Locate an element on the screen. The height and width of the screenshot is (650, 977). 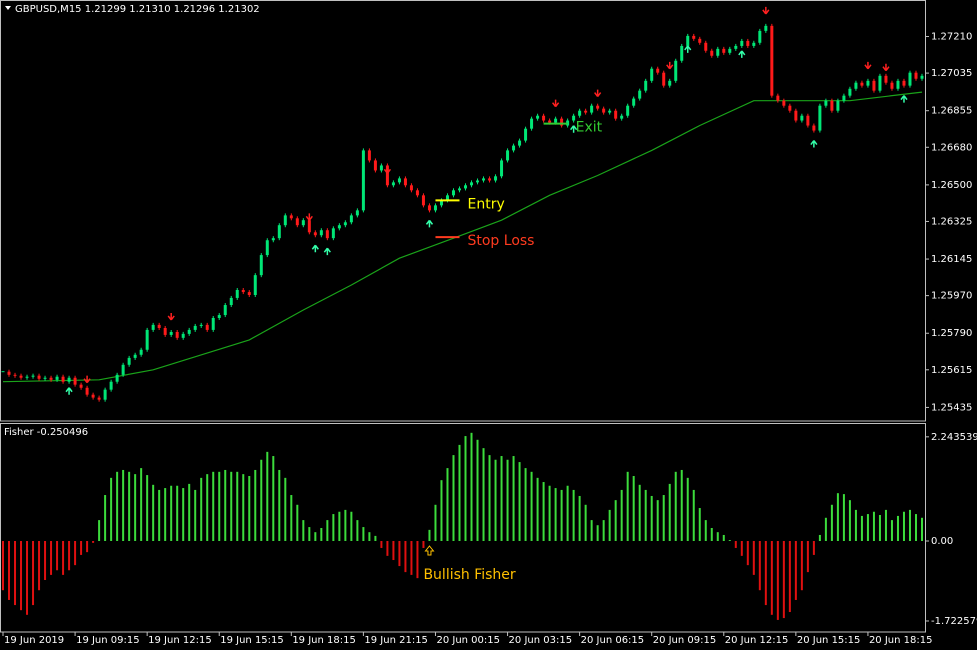
indicator-title: Fisher -0.250496 is located at coordinates (46, 432).